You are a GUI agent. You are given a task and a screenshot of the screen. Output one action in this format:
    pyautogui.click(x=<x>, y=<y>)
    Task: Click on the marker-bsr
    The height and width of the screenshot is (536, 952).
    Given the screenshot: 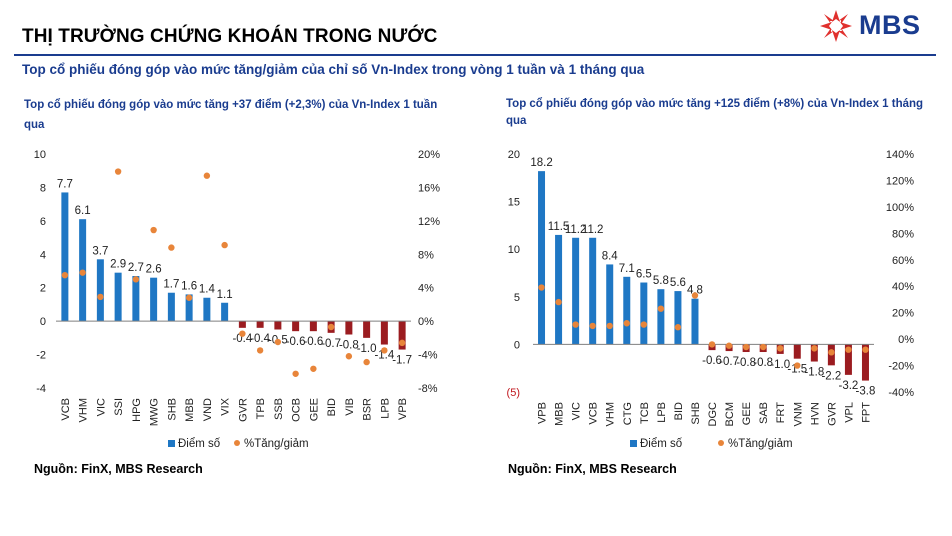 What is the action you would take?
    pyautogui.click(x=366, y=362)
    